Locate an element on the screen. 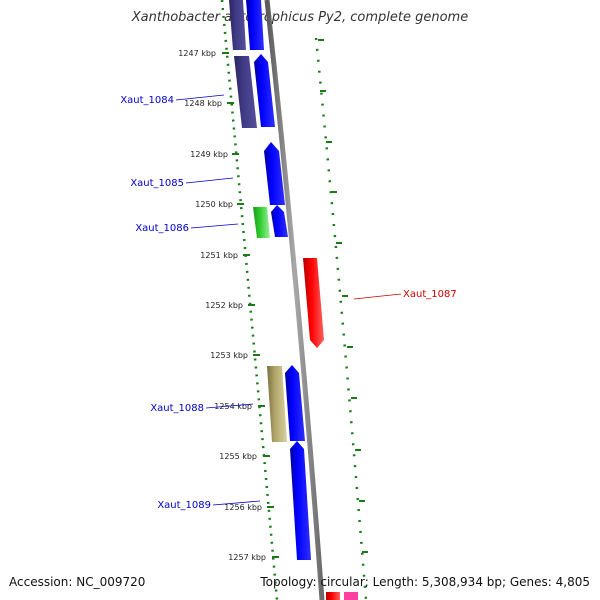 The image size is (600, 600). gene-label-xaut-1088: Xaut_1088 is located at coordinates (177, 408).